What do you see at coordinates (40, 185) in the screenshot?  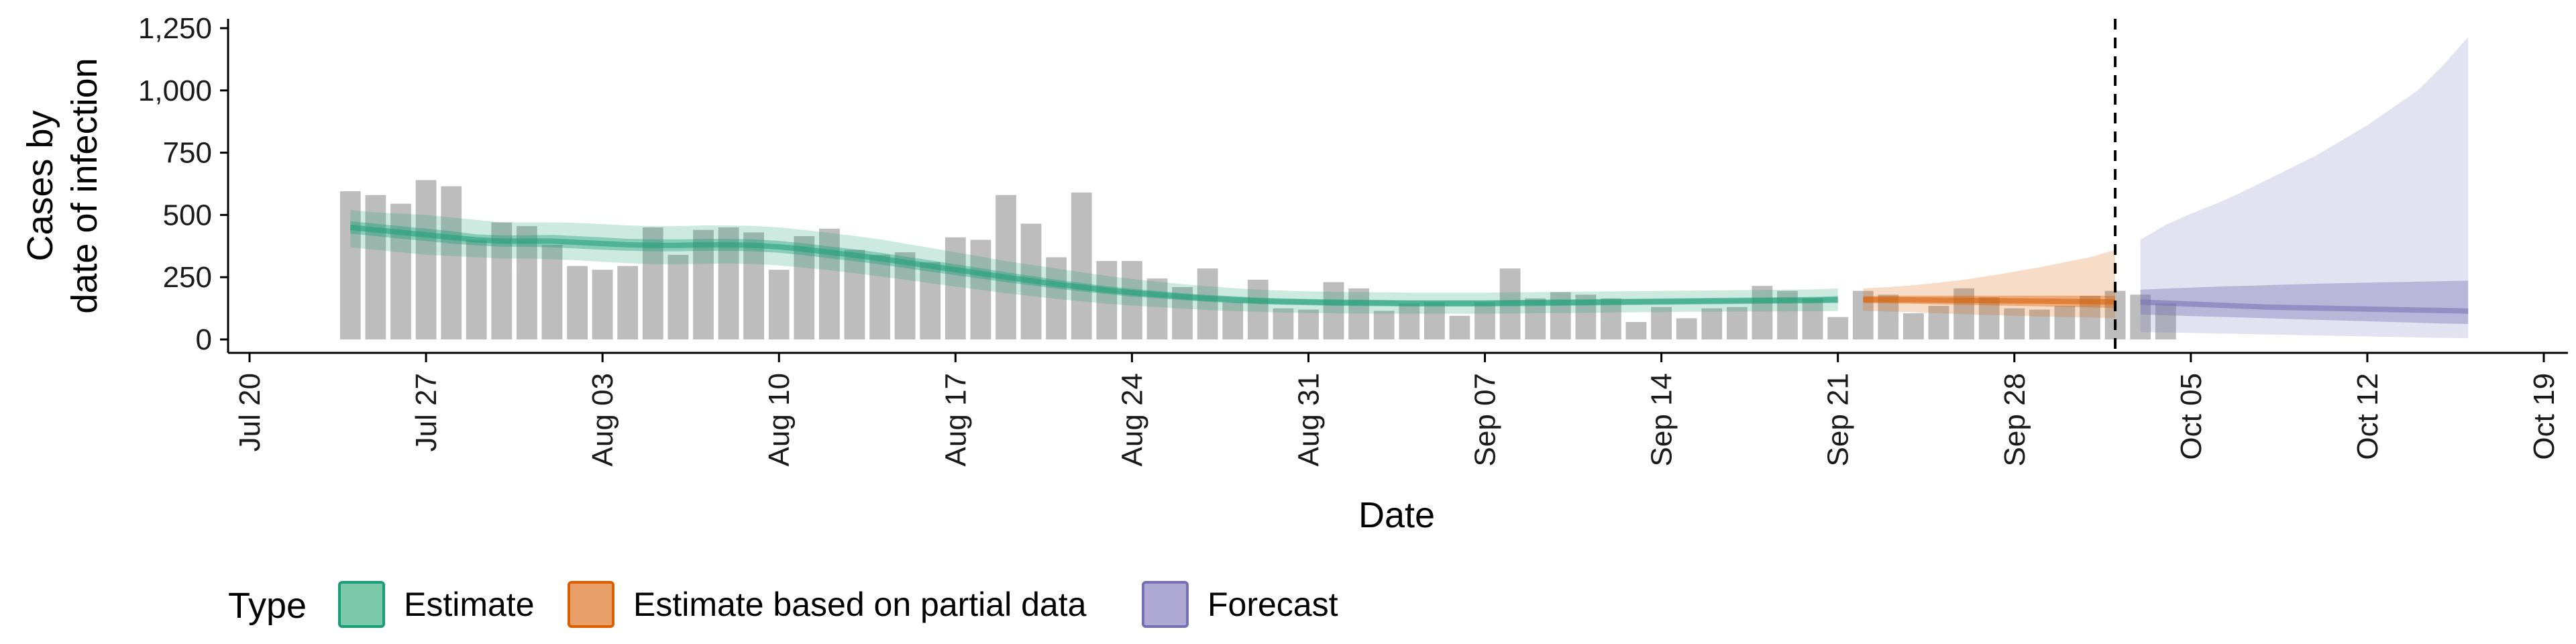 I see `y-axis-title-line-1: Cases by` at bounding box center [40, 185].